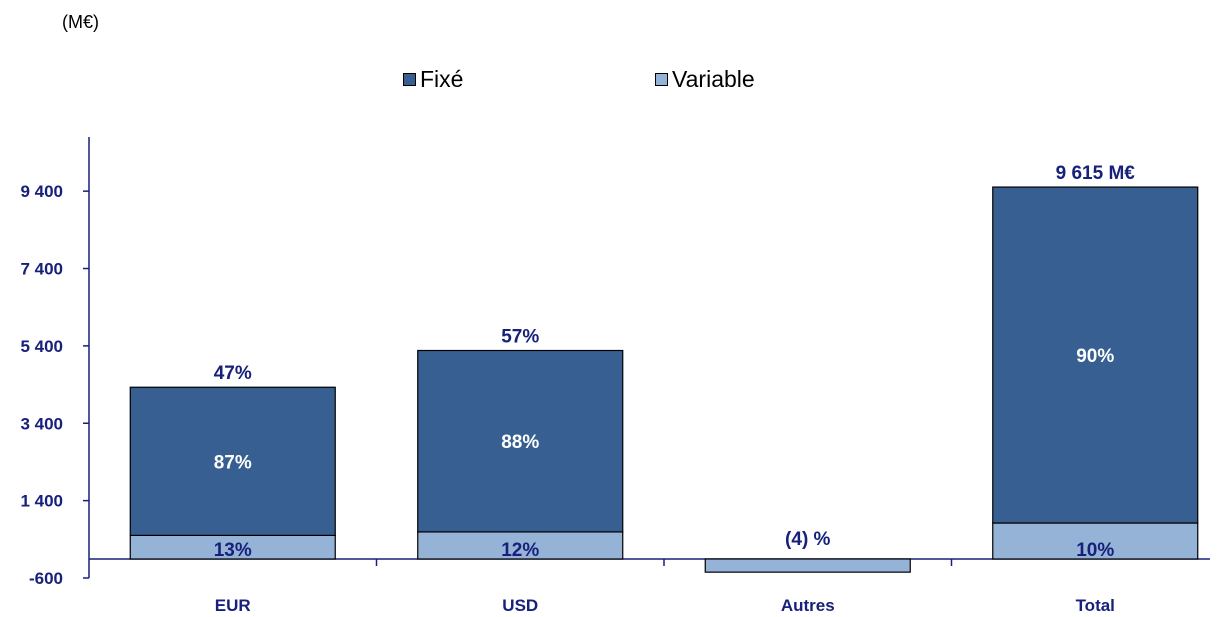  I want to click on bar-top-label: (4) %, so click(808, 539).